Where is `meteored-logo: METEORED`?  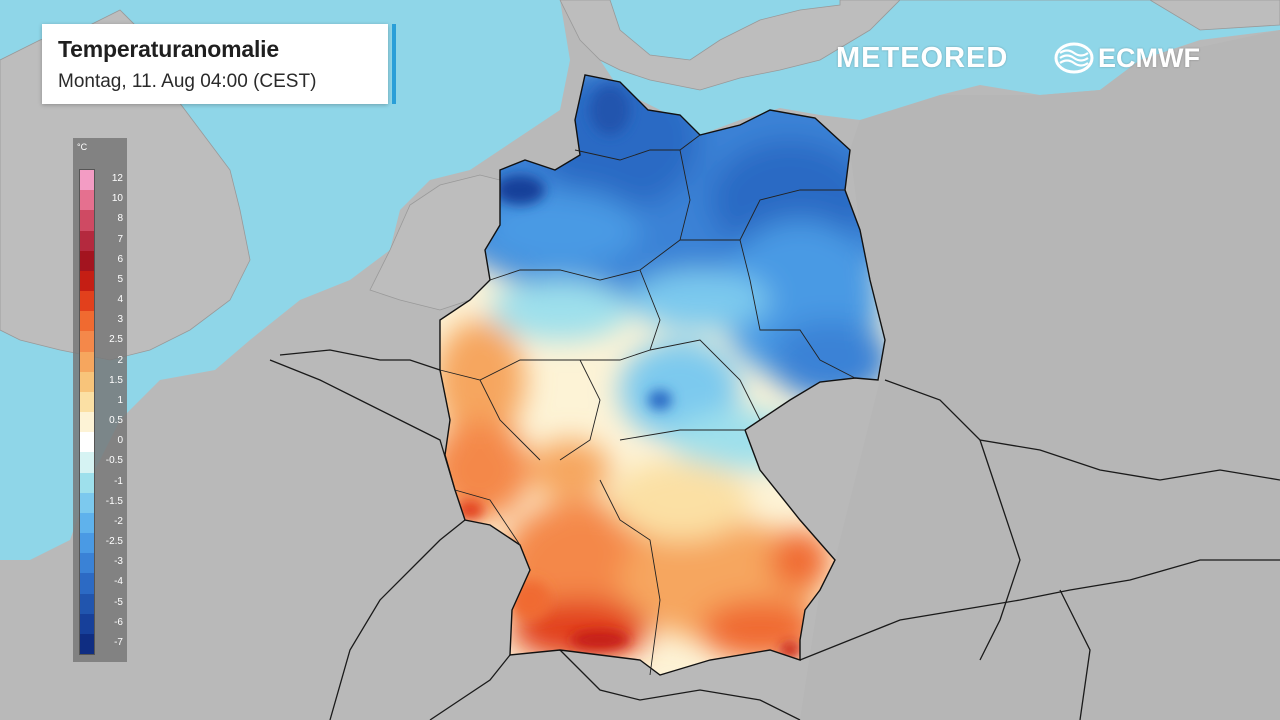
meteored-logo: METEORED is located at coordinates (922, 58).